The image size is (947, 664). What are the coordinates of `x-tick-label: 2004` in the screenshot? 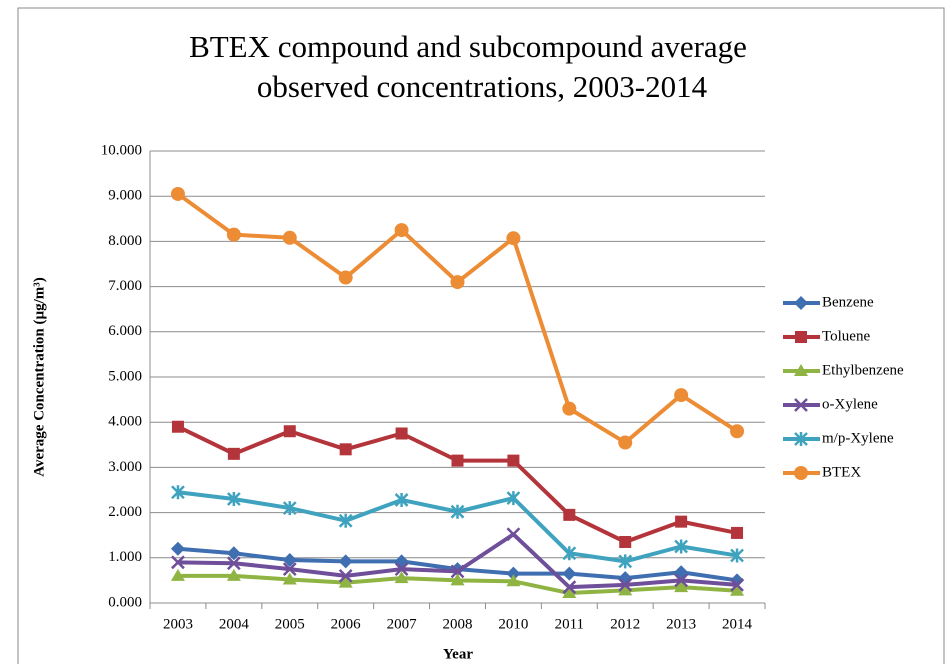 It's located at (234, 624).